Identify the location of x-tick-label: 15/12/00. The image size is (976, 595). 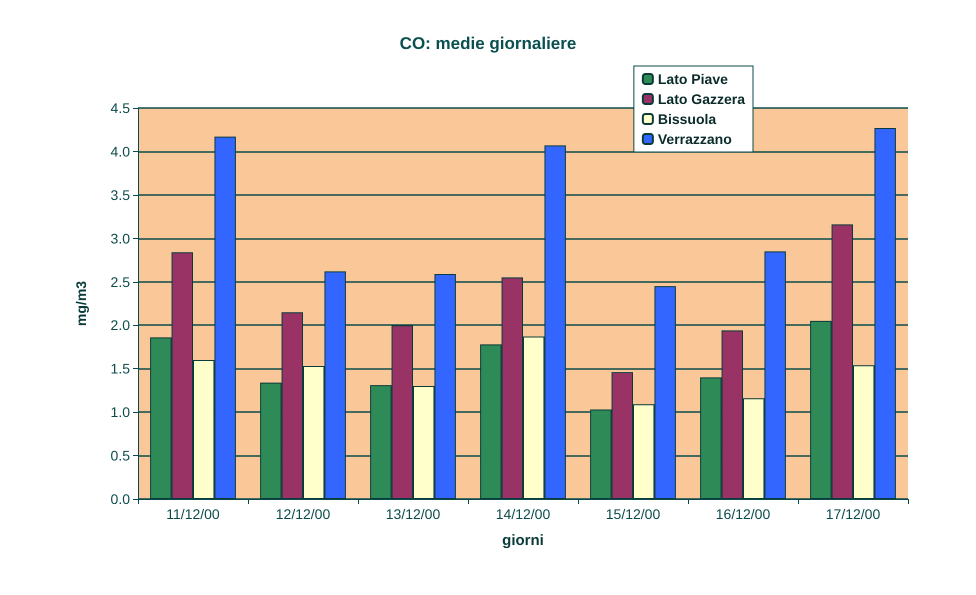
(633, 514).